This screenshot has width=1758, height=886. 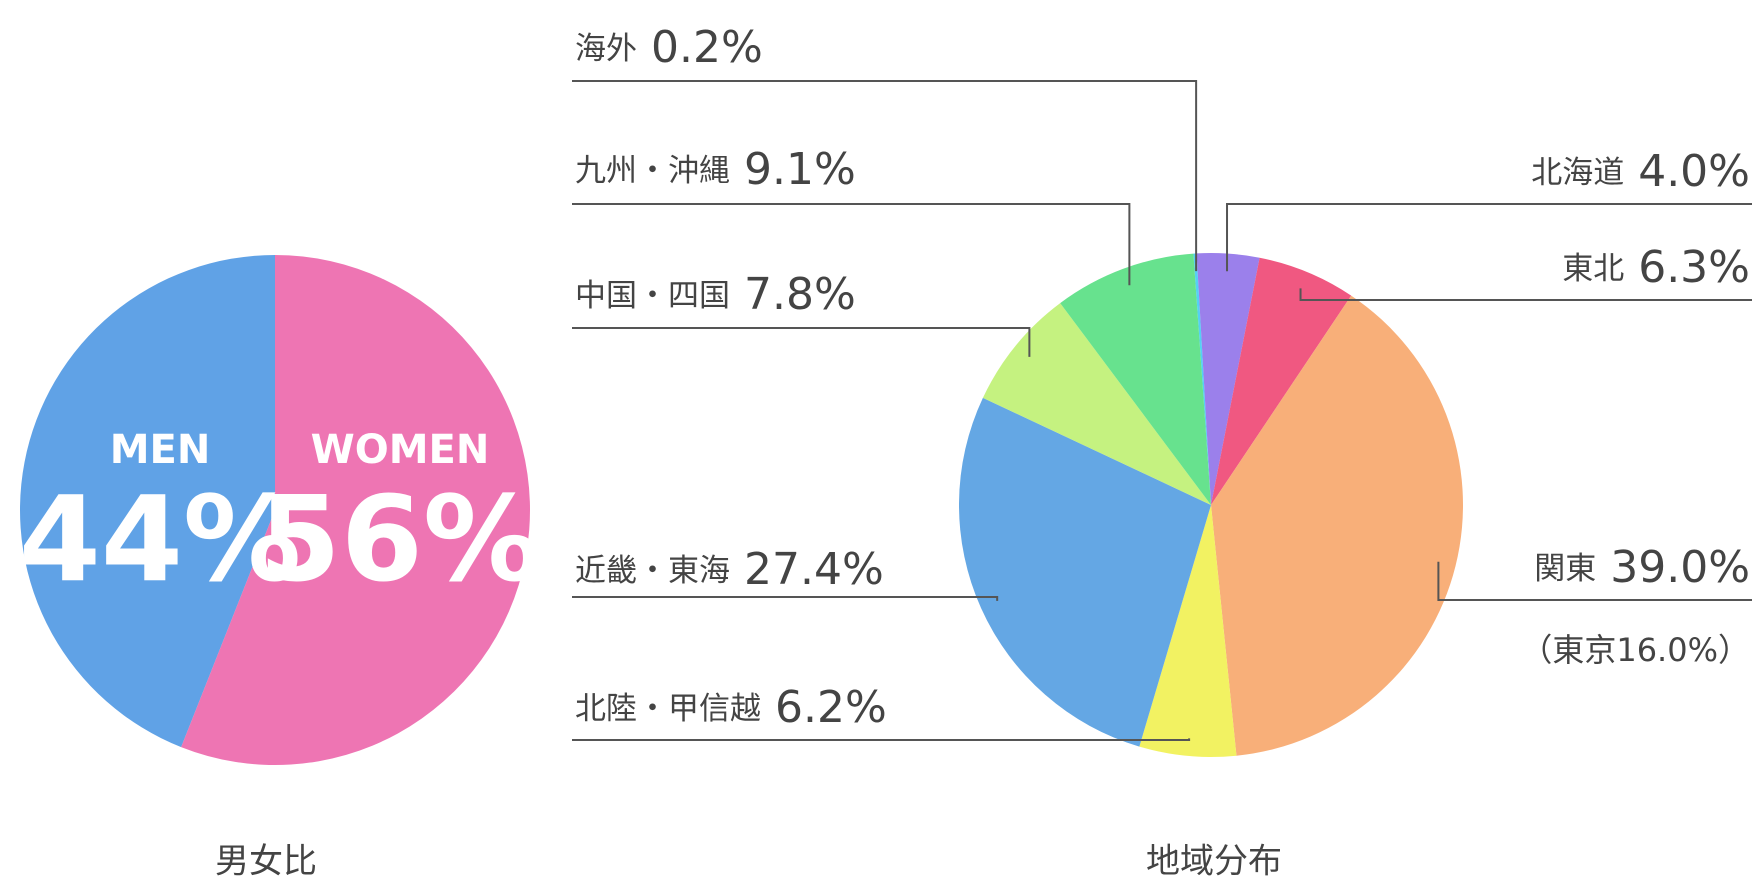 What do you see at coordinates (1635, 650) in the screenshot?
I see `annotation: （東京16.0%）` at bounding box center [1635, 650].